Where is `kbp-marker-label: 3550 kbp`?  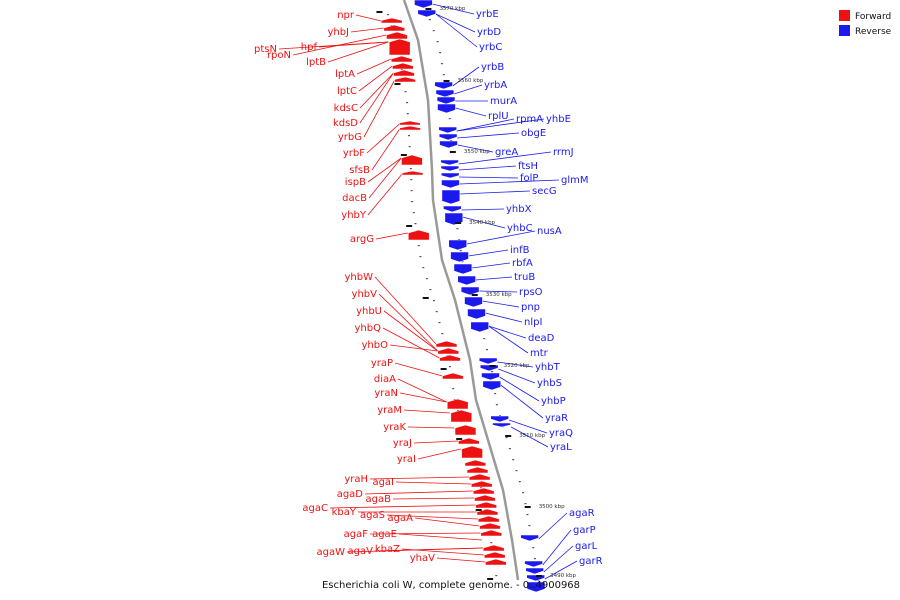 kbp-marker-label: 3550 kbp is located at coordinates (477, 152).